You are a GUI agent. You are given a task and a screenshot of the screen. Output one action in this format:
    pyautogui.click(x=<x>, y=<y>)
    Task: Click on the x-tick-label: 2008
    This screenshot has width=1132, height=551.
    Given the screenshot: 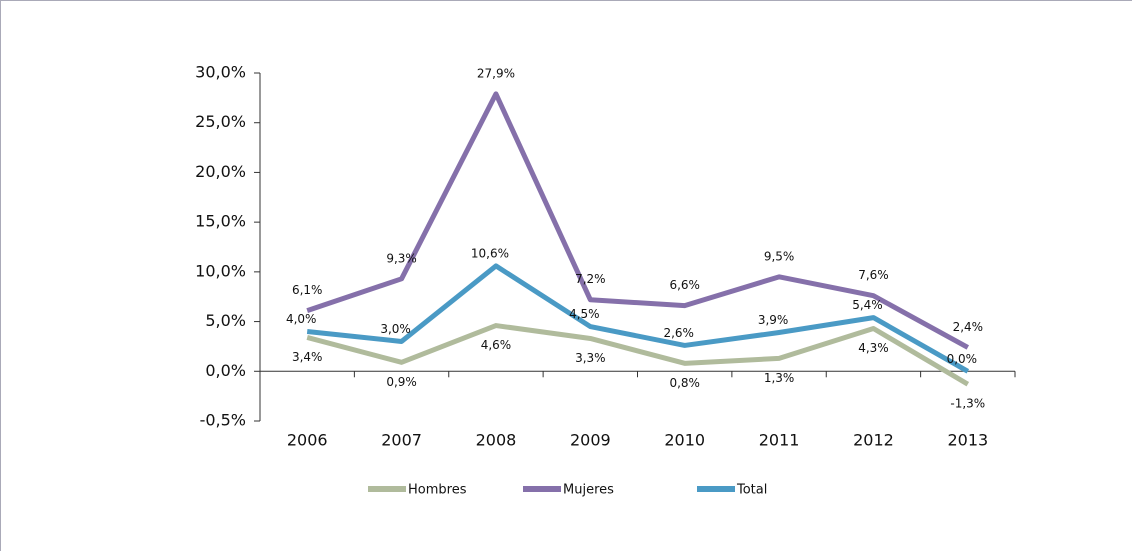 What is the action you would take?
    pyautogui.click(x=496, y=440)
    